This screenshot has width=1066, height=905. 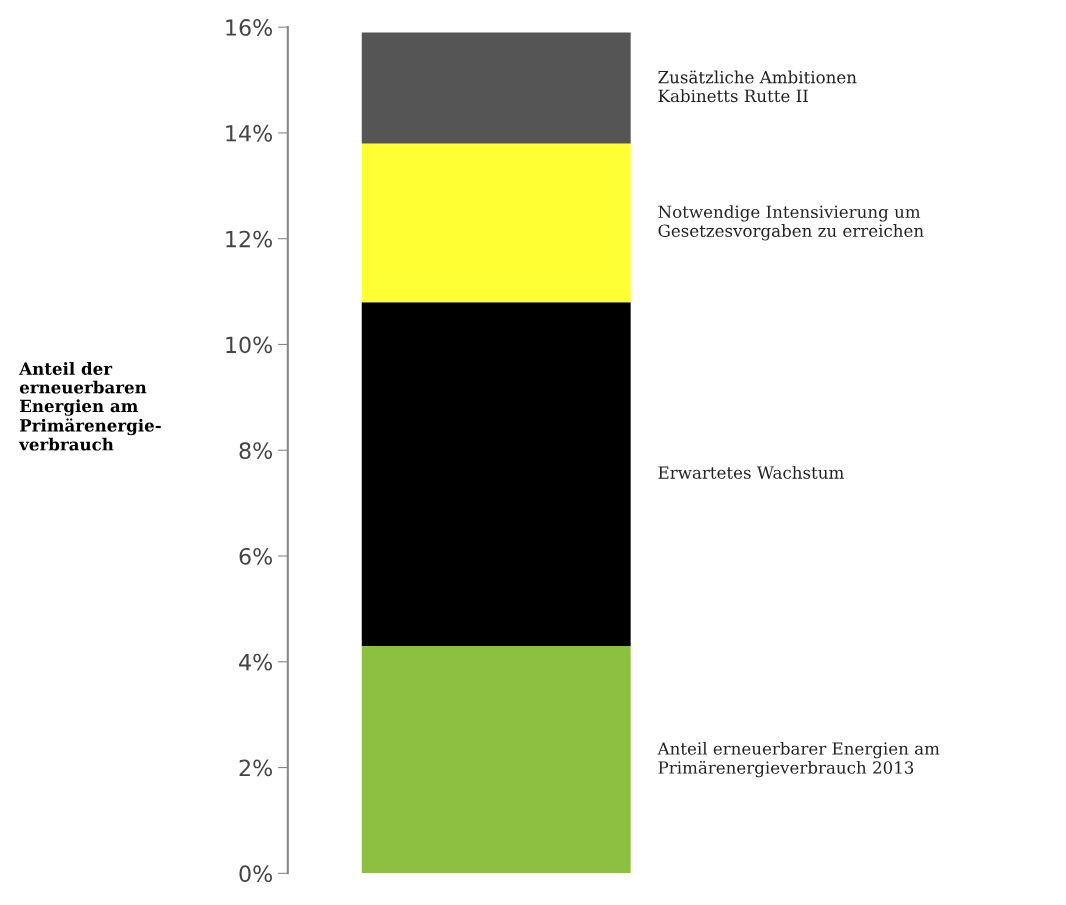 I want to click on y-tick-label: 10%, so click(x=249, y=345).